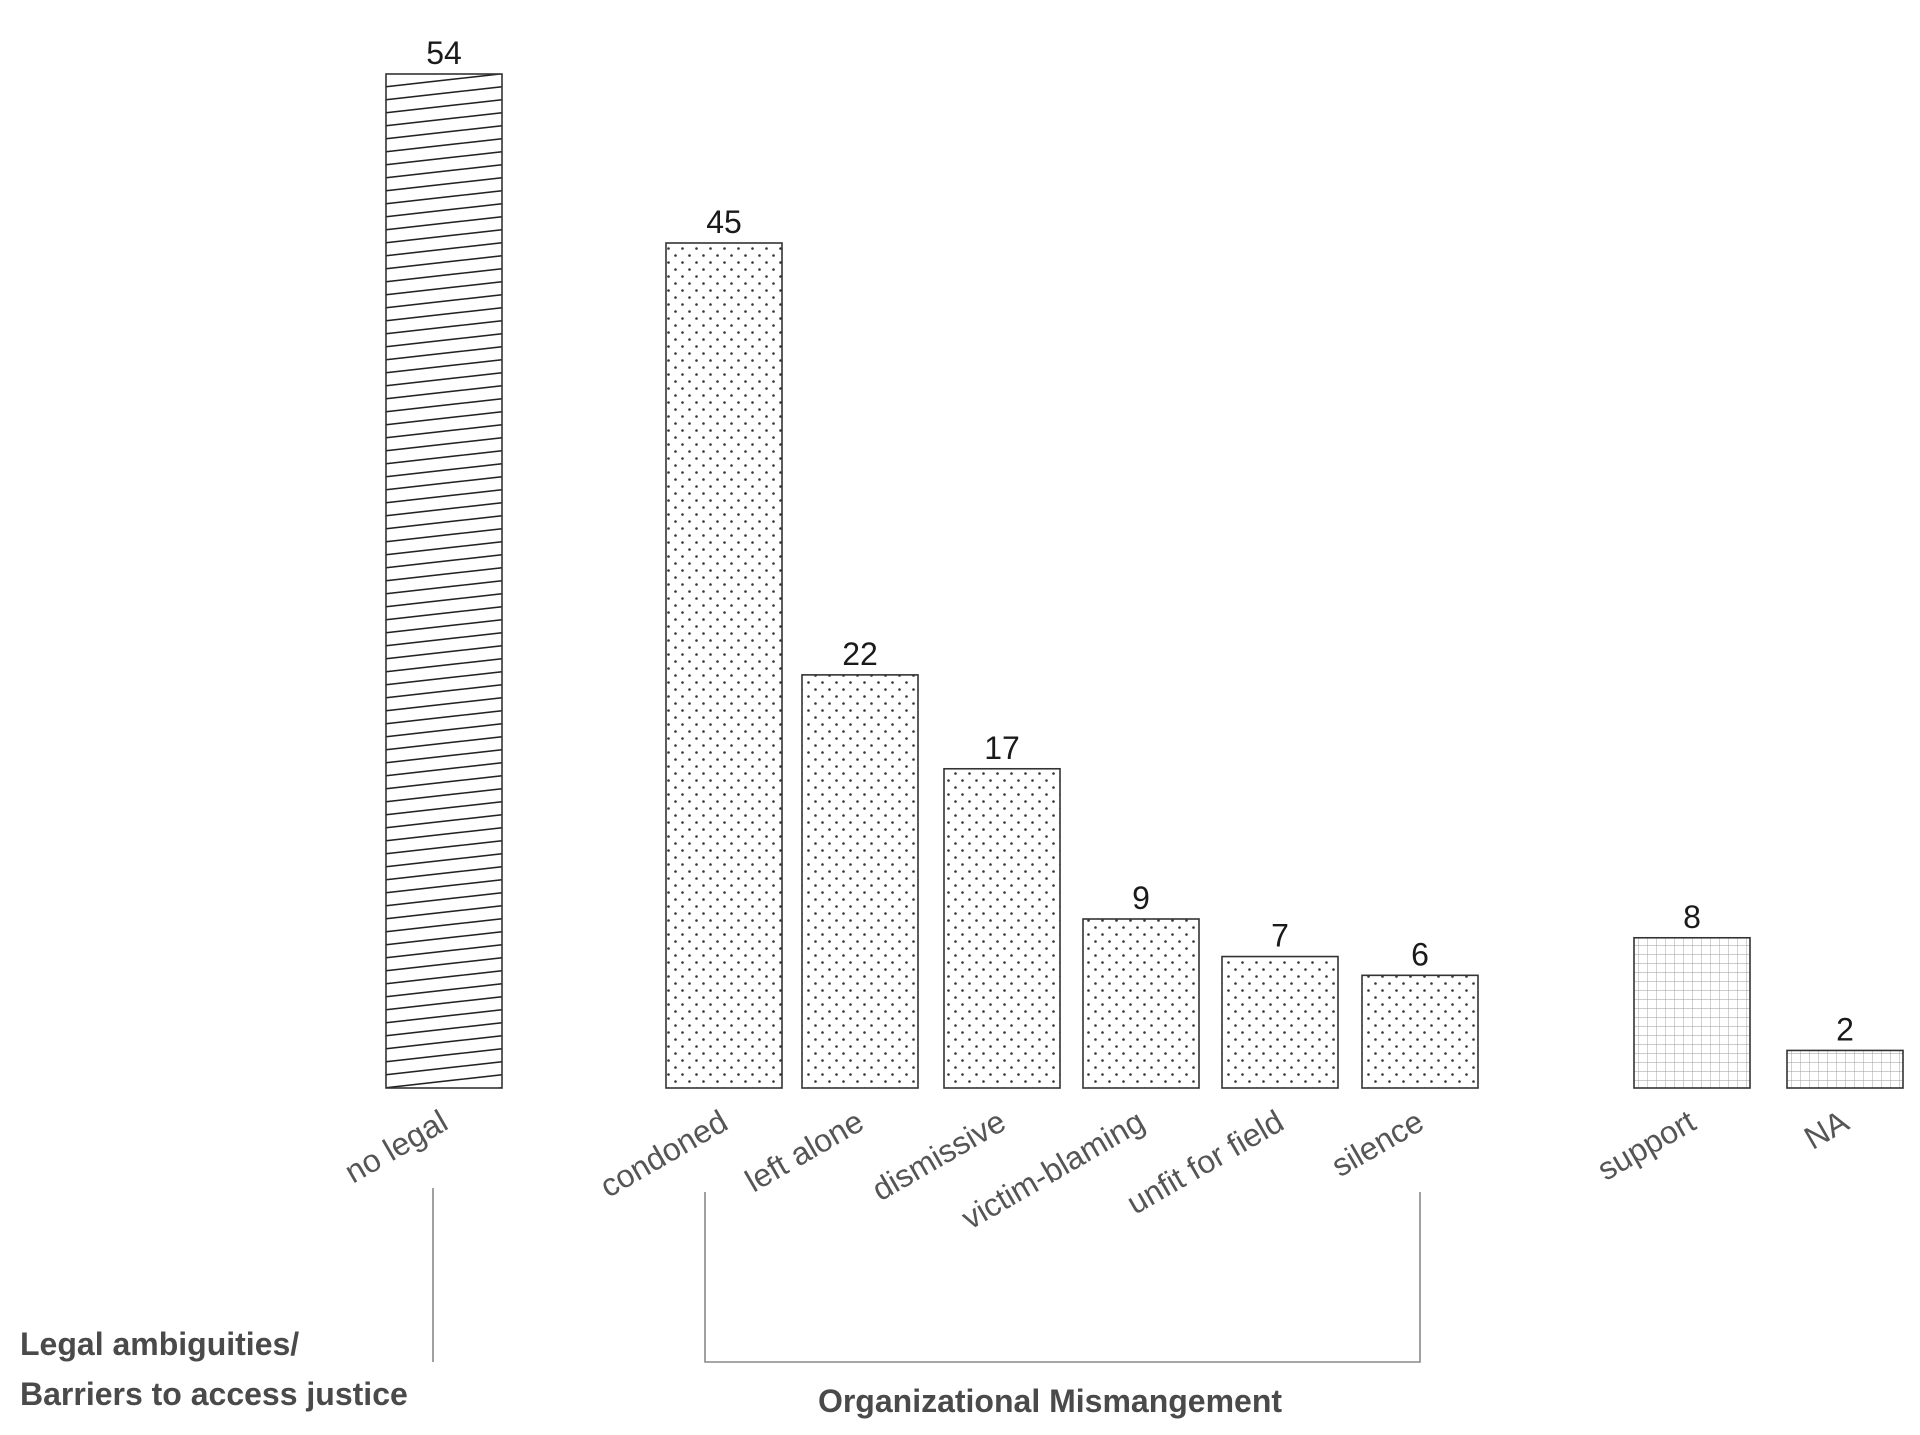 The width and height of the screenshot is (1920, 1435). Describe the element at coordinates (1692, 1012) in the screenshot. I see `bar-support` at that location.